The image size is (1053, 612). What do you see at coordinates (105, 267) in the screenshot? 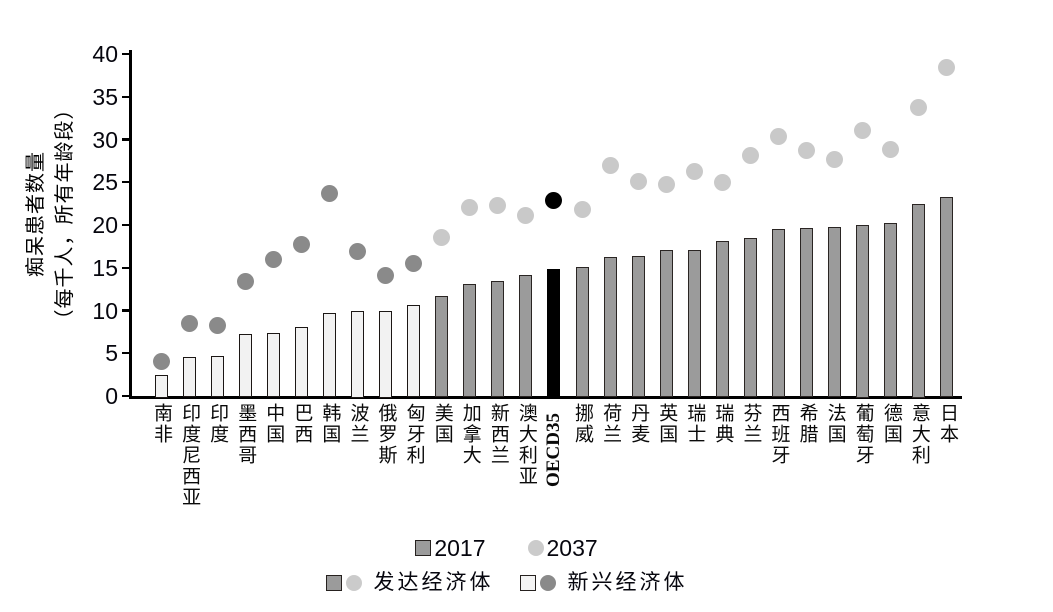
I see `y-tick-label-15: 15` at bounding box center [105, 267].